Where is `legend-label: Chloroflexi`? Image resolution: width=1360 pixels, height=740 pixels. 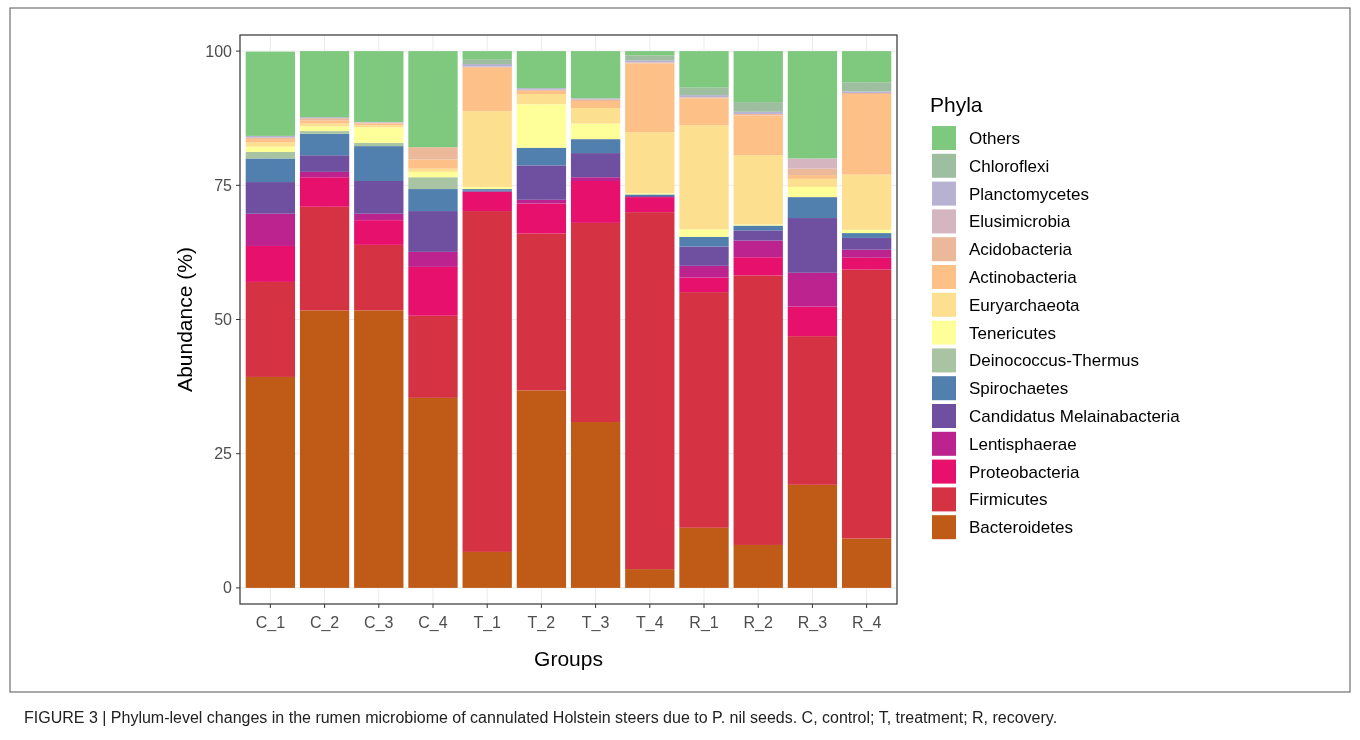 legend-label: Chloroflexi is located at coordinates (1009, 166).